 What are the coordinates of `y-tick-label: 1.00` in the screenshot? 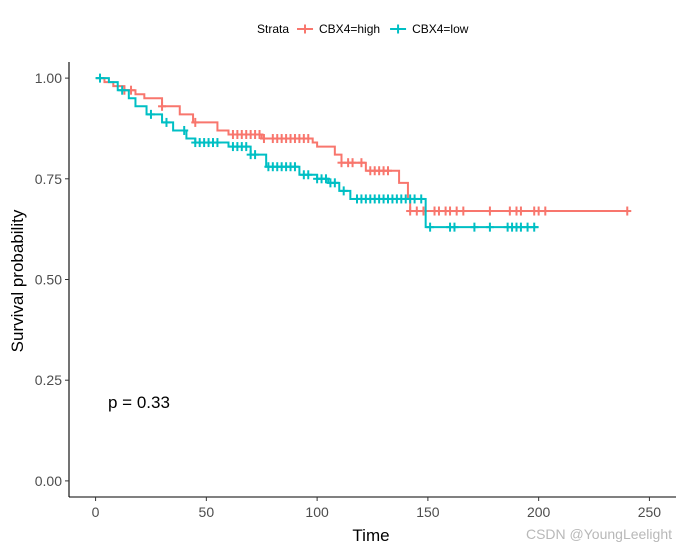 It's located at (48, 78).